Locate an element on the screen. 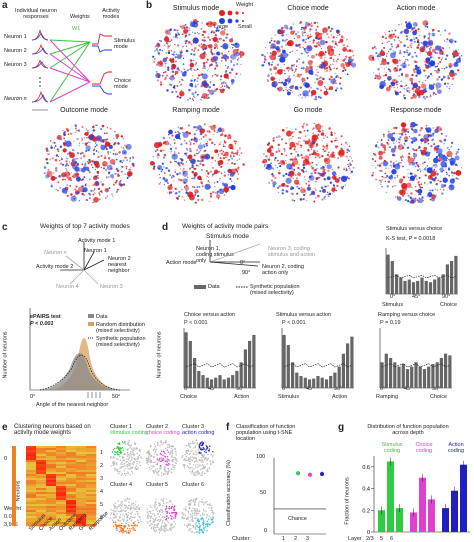 This screenshot has height=542, width=474. heatmap-cluster-tick: 4 is located at coordinates (102, 492).